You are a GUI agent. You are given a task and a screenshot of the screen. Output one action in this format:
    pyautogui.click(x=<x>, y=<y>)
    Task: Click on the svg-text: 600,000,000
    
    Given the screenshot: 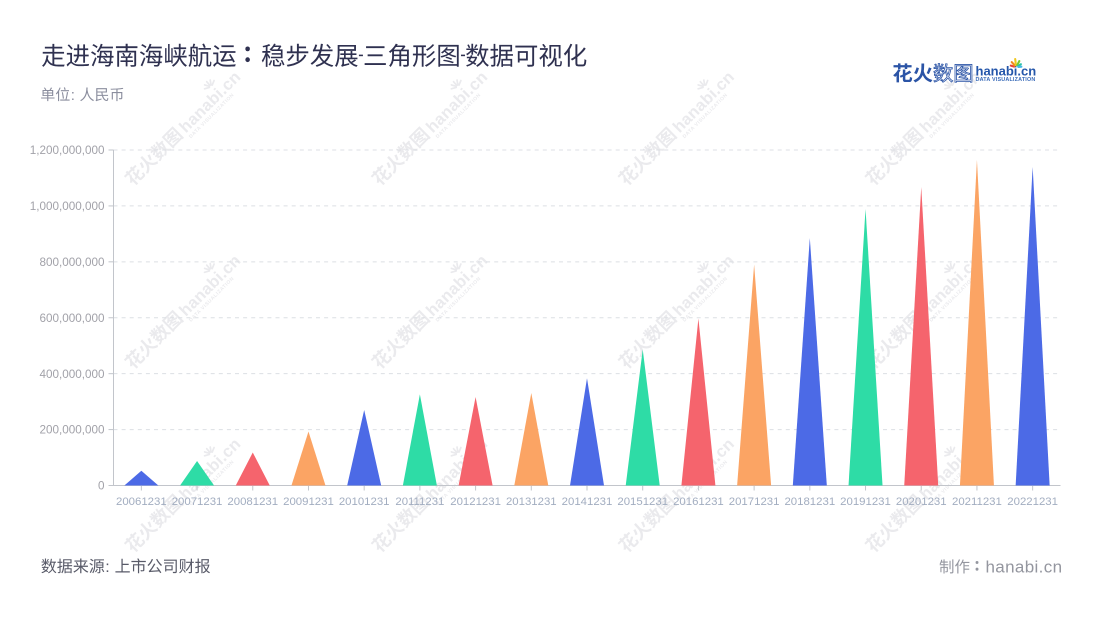 What is the action you would take?
    pyautogui.click(x=72, y=318)
    